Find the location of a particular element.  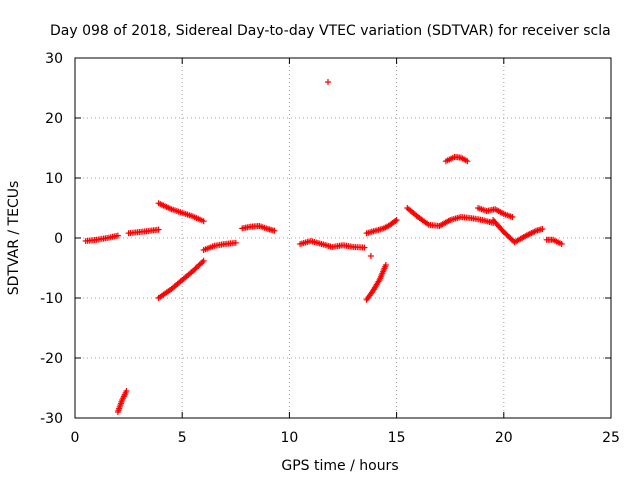

x-tick-label: 5 is located at coordinates (182, 438).